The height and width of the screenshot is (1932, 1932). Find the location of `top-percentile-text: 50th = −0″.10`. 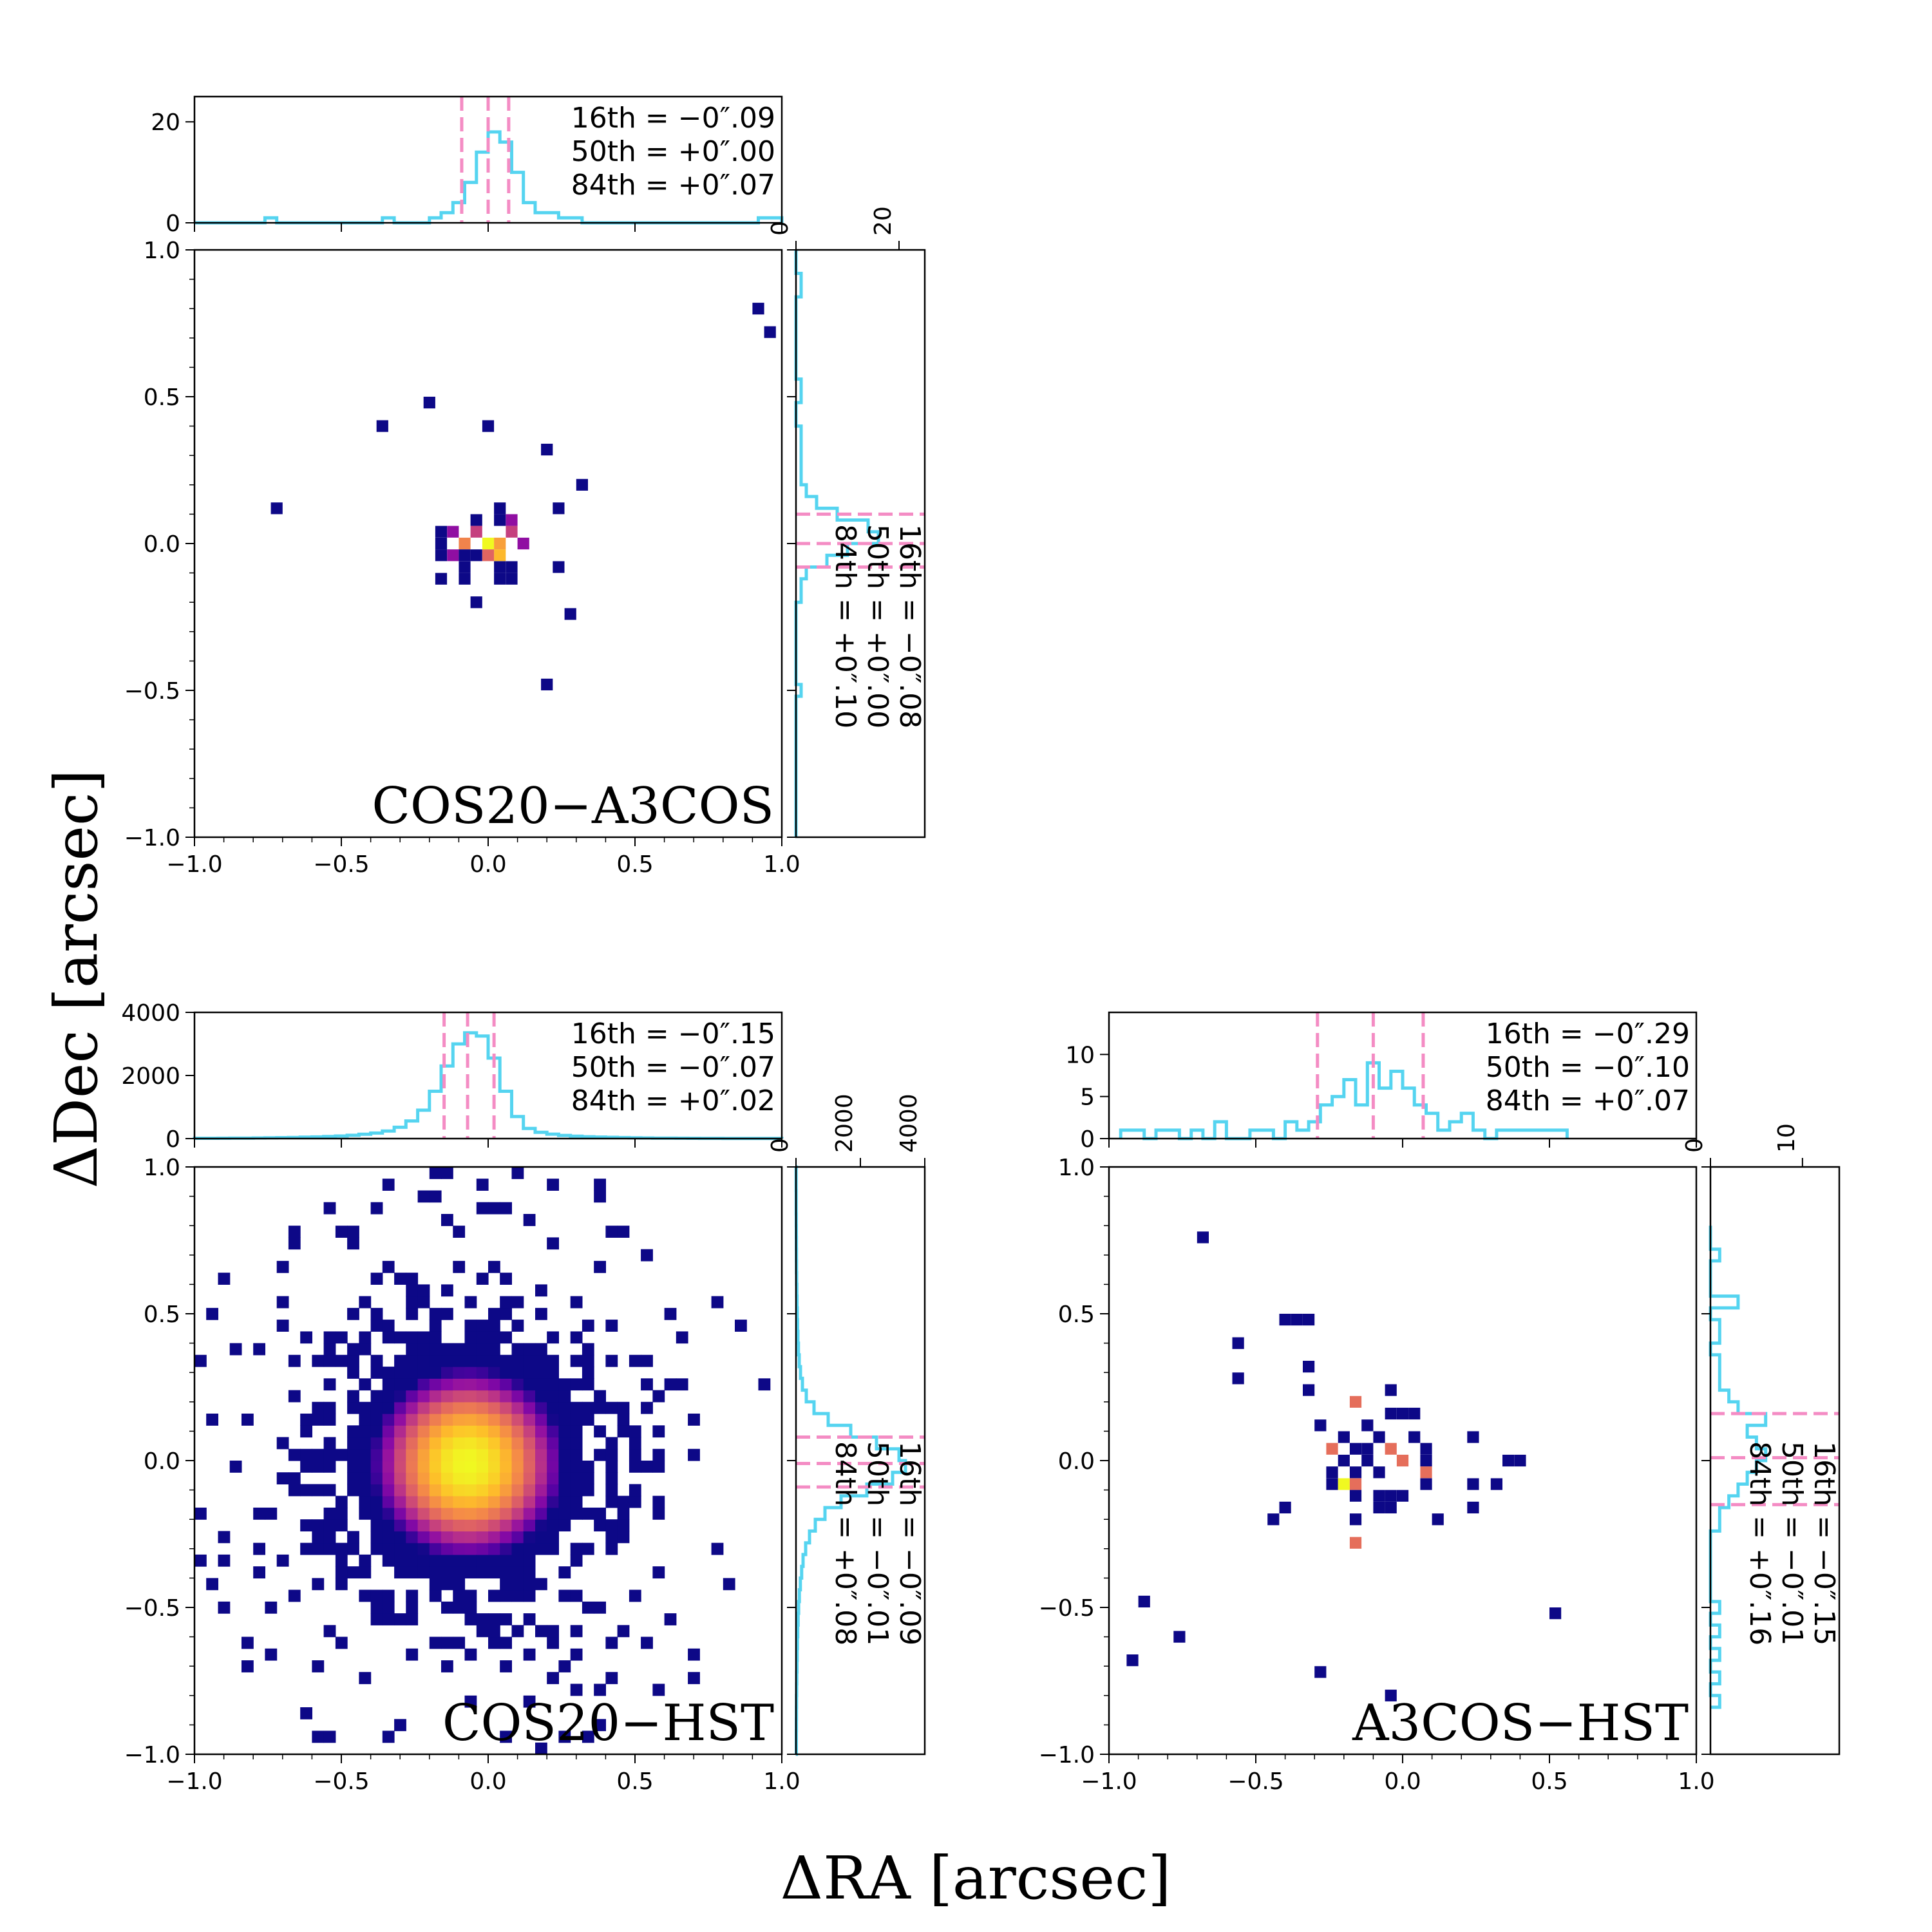

top-percentile-text: 50th = −0″.10 is located at coordinates (1588, 1067).